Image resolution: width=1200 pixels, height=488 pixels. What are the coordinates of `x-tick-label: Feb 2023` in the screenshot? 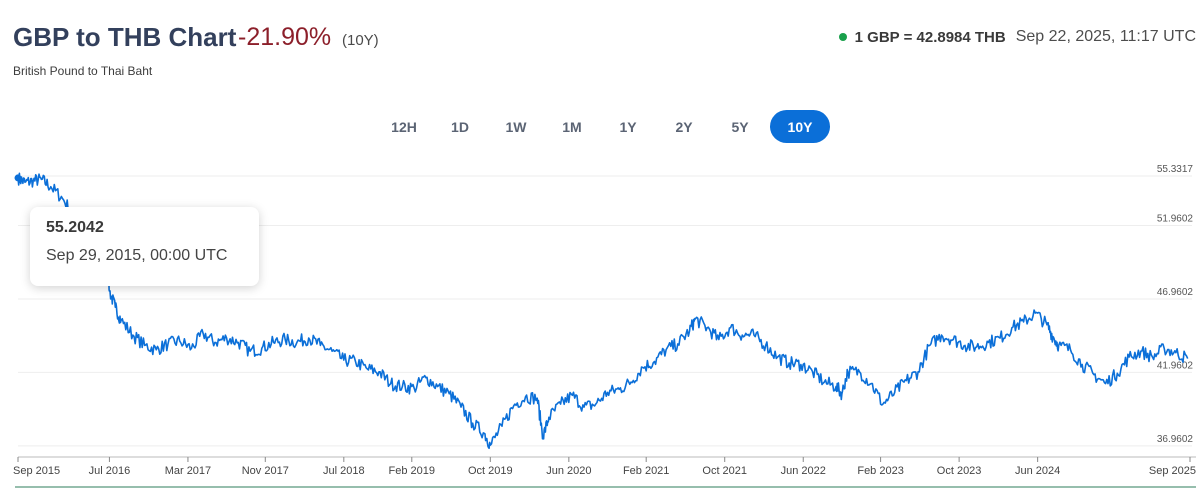 It's located at (880, 471).